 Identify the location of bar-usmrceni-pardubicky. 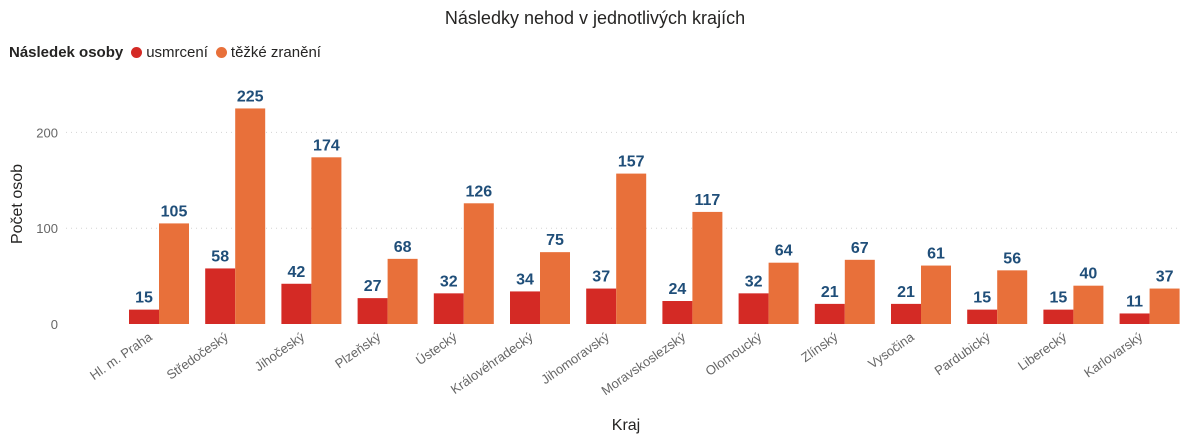
(982, 316).